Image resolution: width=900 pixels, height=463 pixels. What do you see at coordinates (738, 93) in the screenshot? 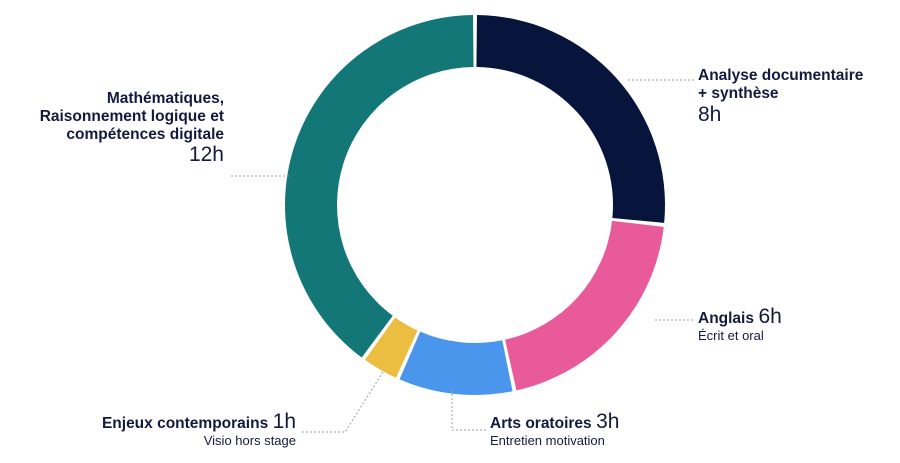
I see `label-analyse-name-line-2: + synthèse` at bounding box center [738, 93].